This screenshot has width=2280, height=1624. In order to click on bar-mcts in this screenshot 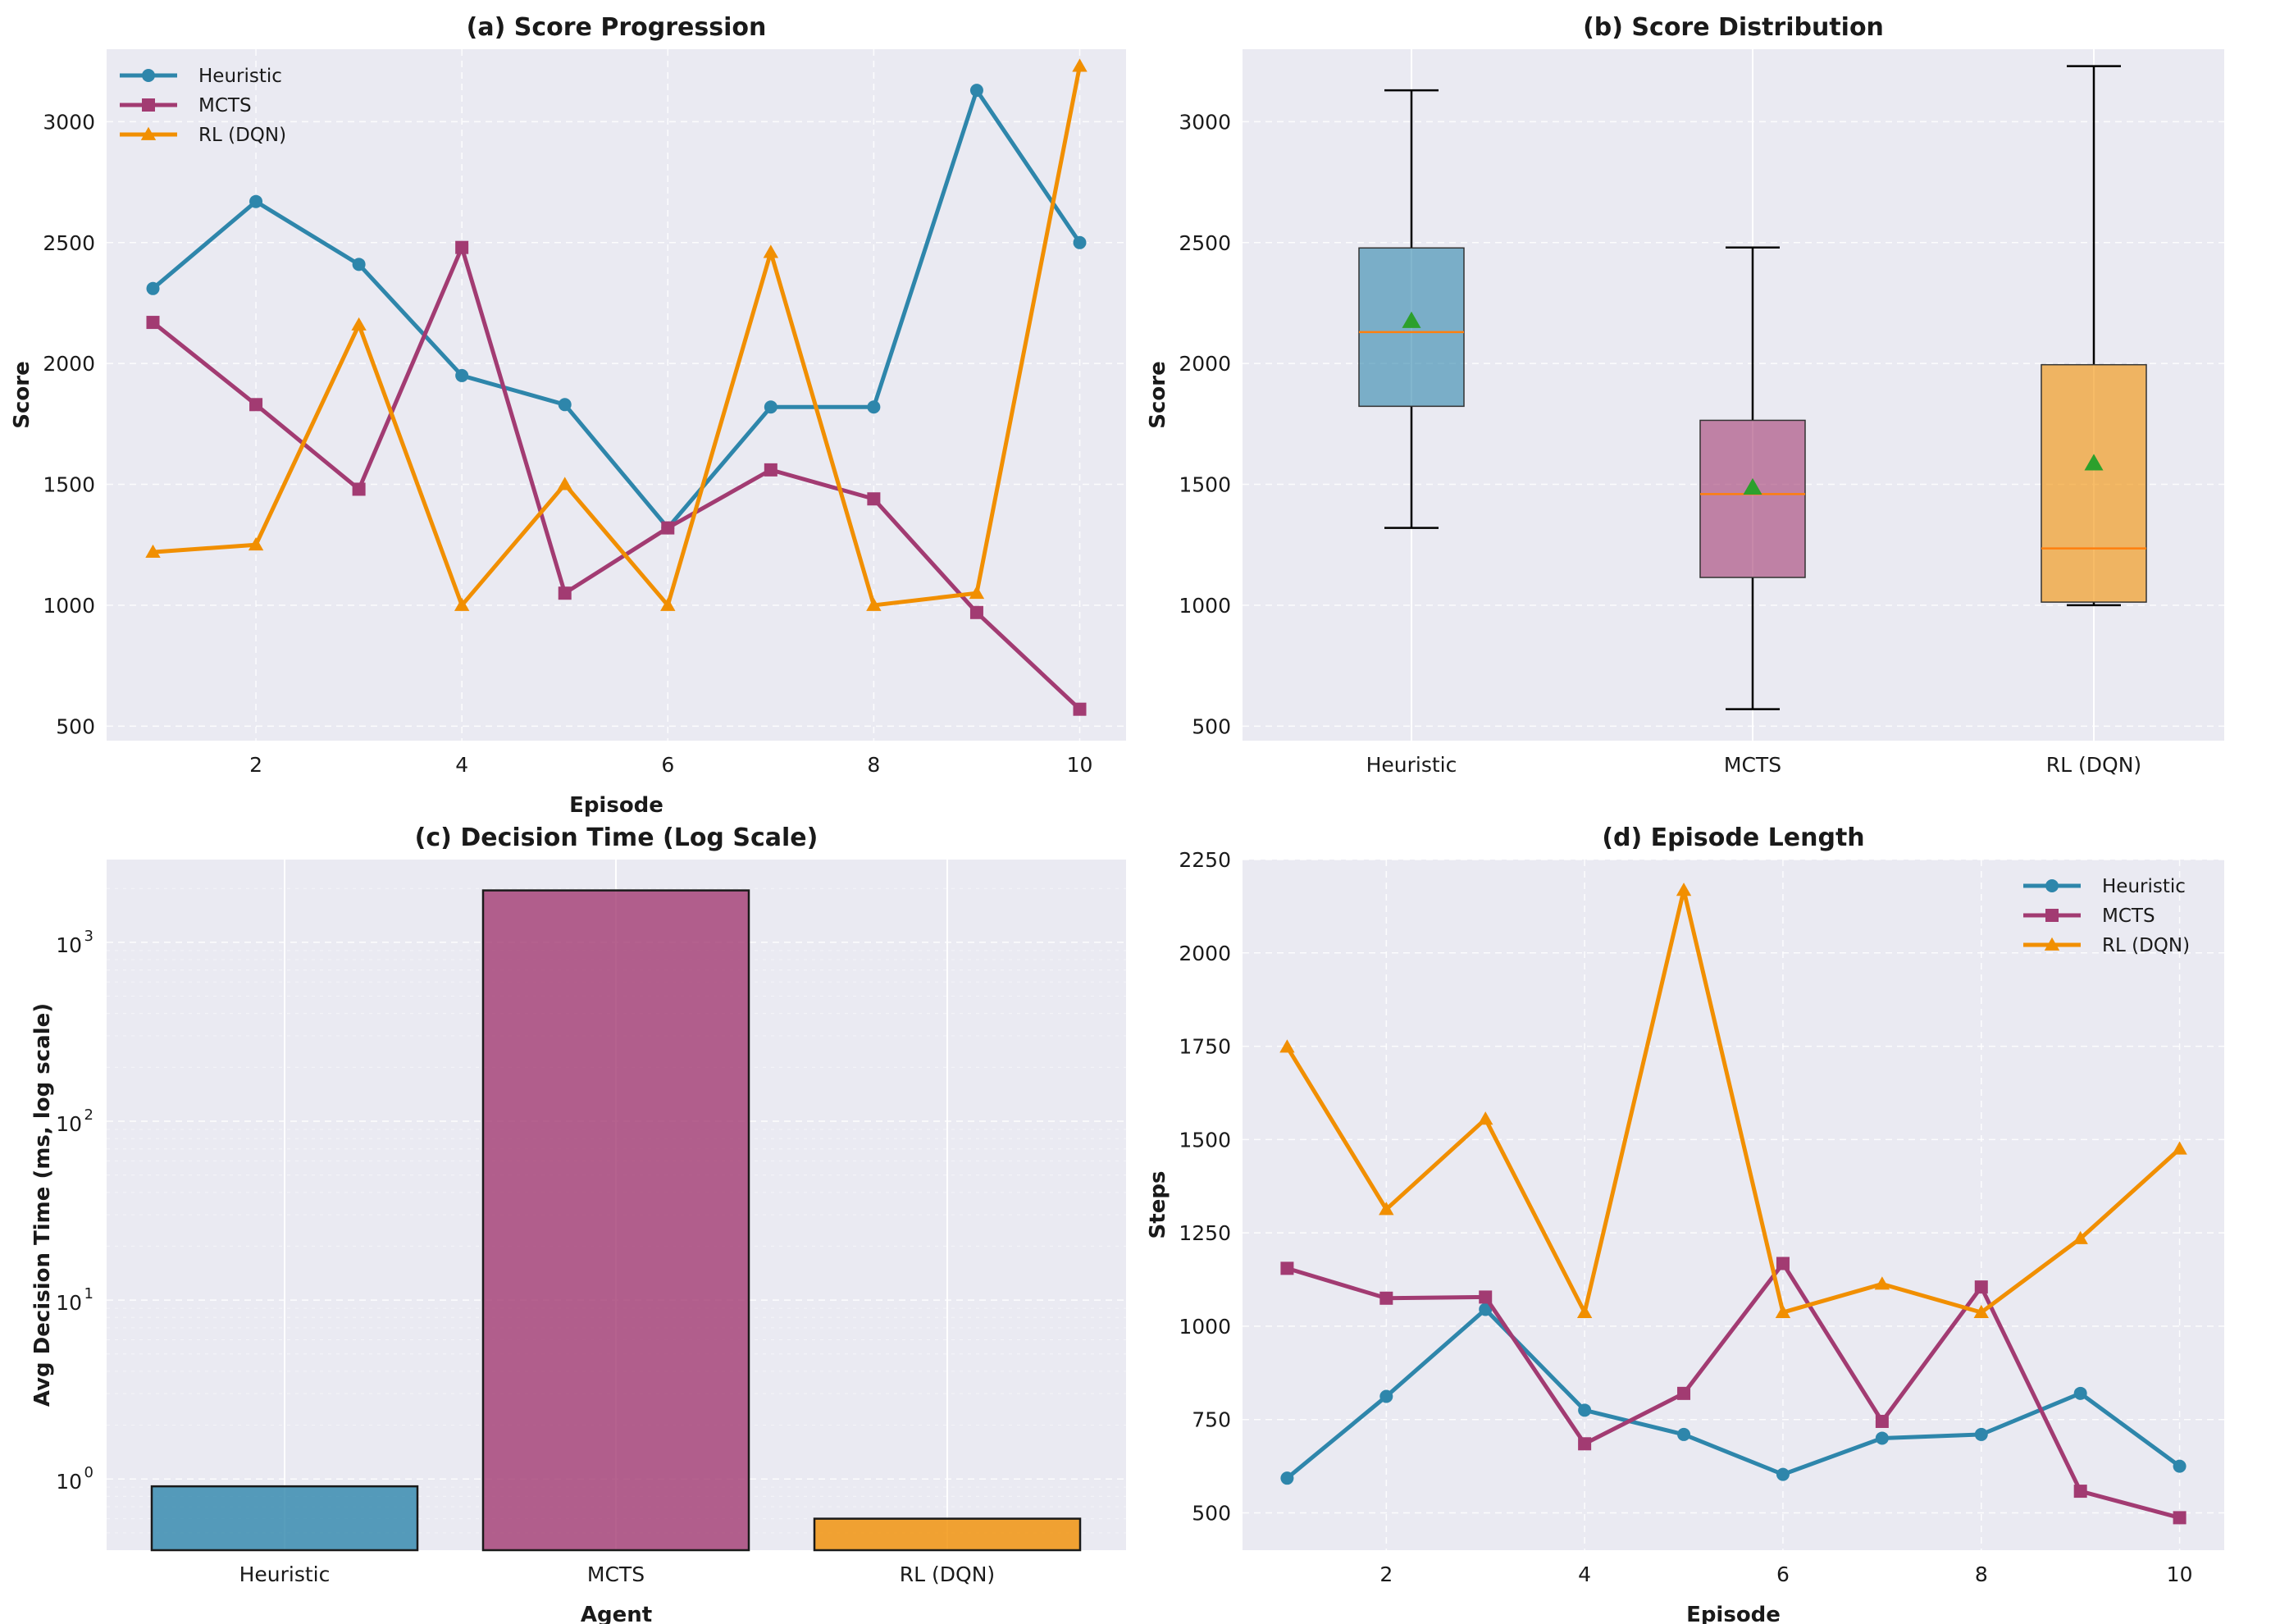, I will do `click(615, 1220)`.